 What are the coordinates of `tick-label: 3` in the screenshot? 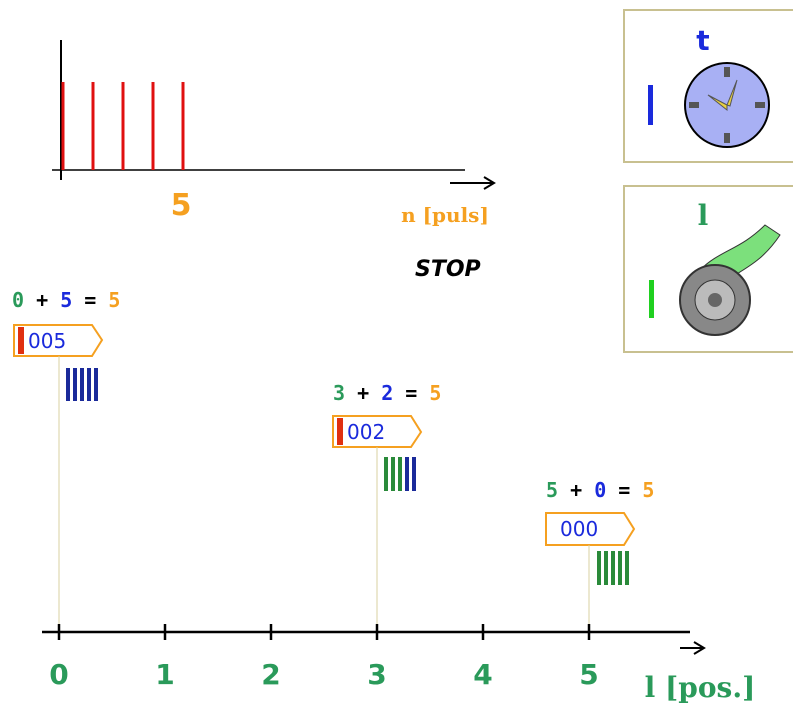 It's located at (376, 674).